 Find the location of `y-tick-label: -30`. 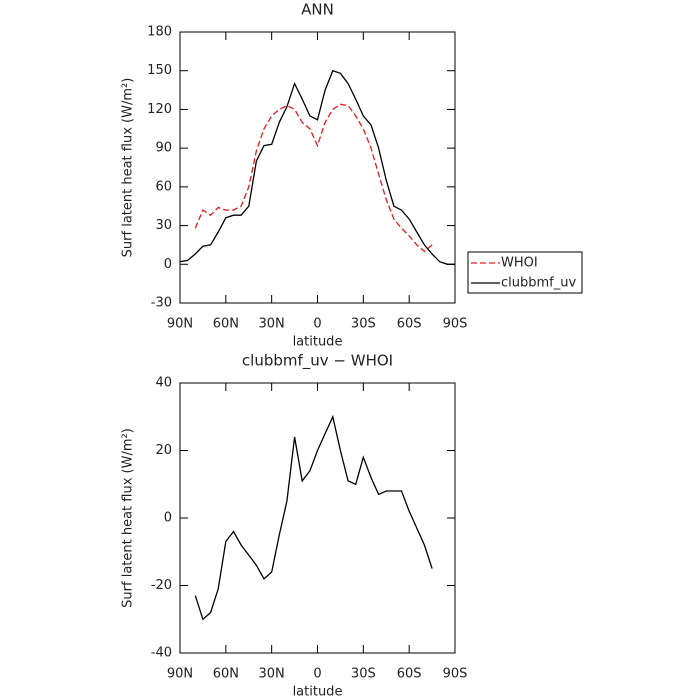

y-tick-label: -30 is located at coordinates (161, 303).